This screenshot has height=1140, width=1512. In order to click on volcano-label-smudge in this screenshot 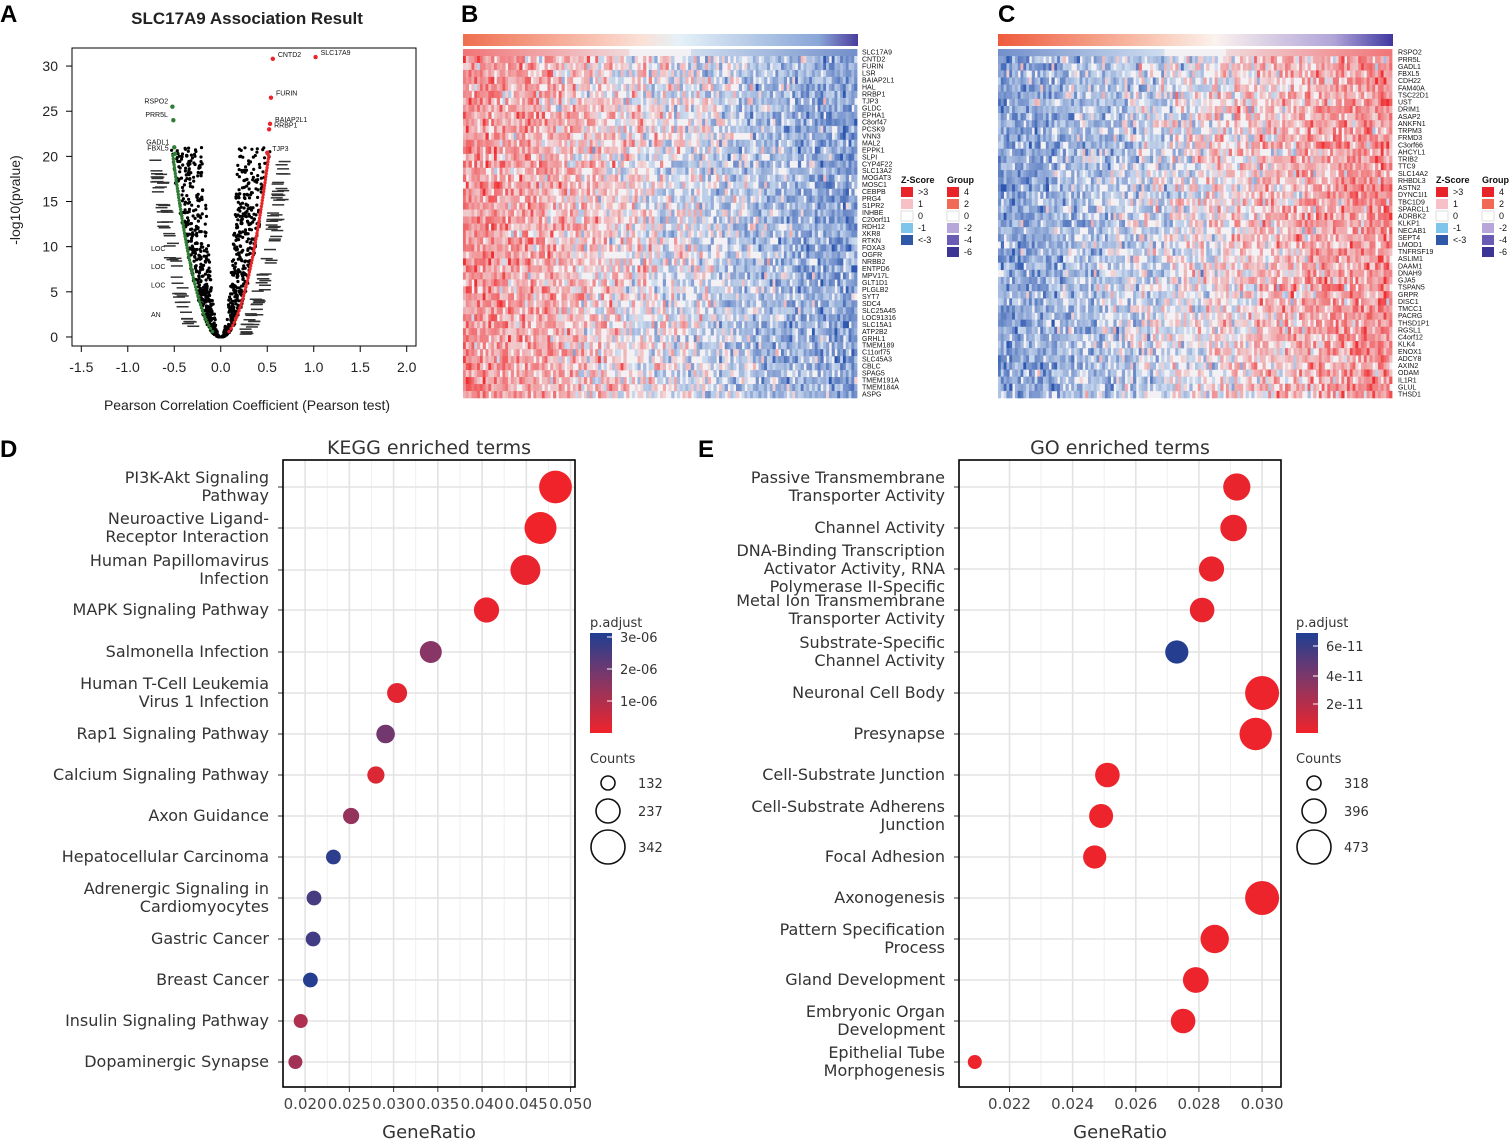, I will do `click(284, 161)`.